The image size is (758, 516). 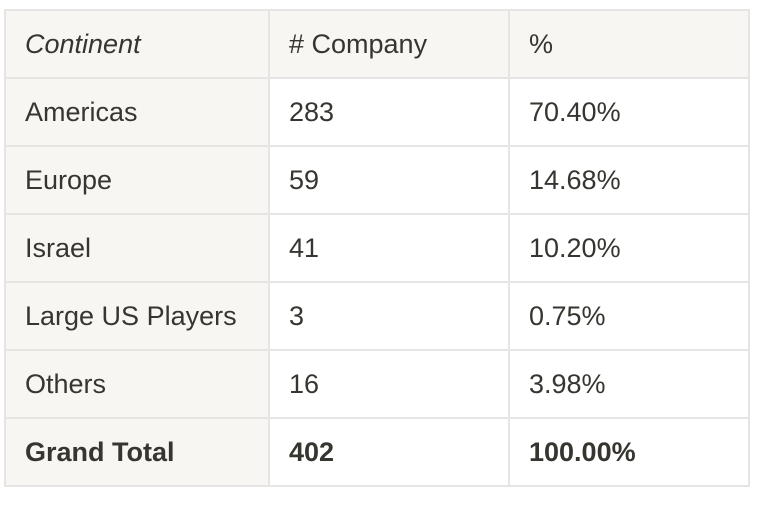 What do you see at coordinates (629, 44) in the screenshot?
I see `header-percent: %` at bounding box center [629, 44].